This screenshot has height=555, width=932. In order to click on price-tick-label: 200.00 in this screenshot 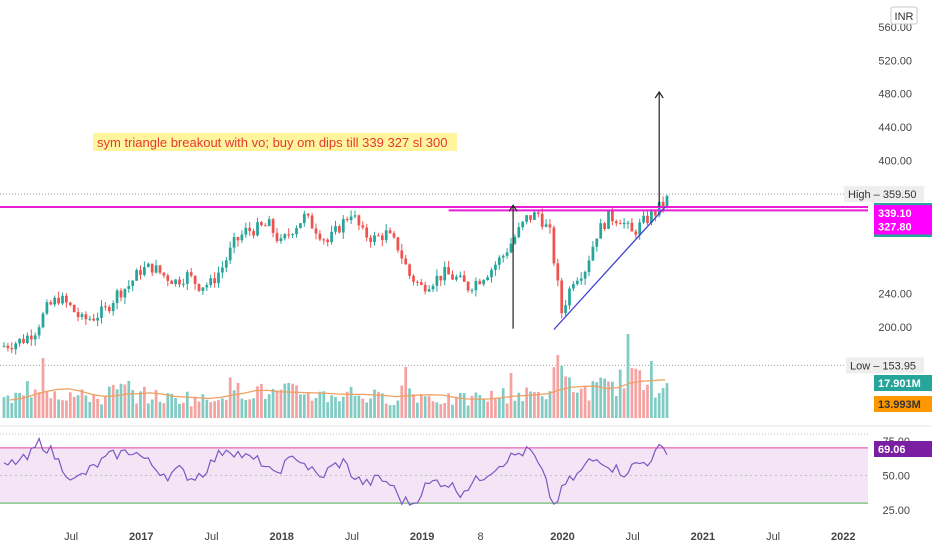, I will do `click(895, 328)`.